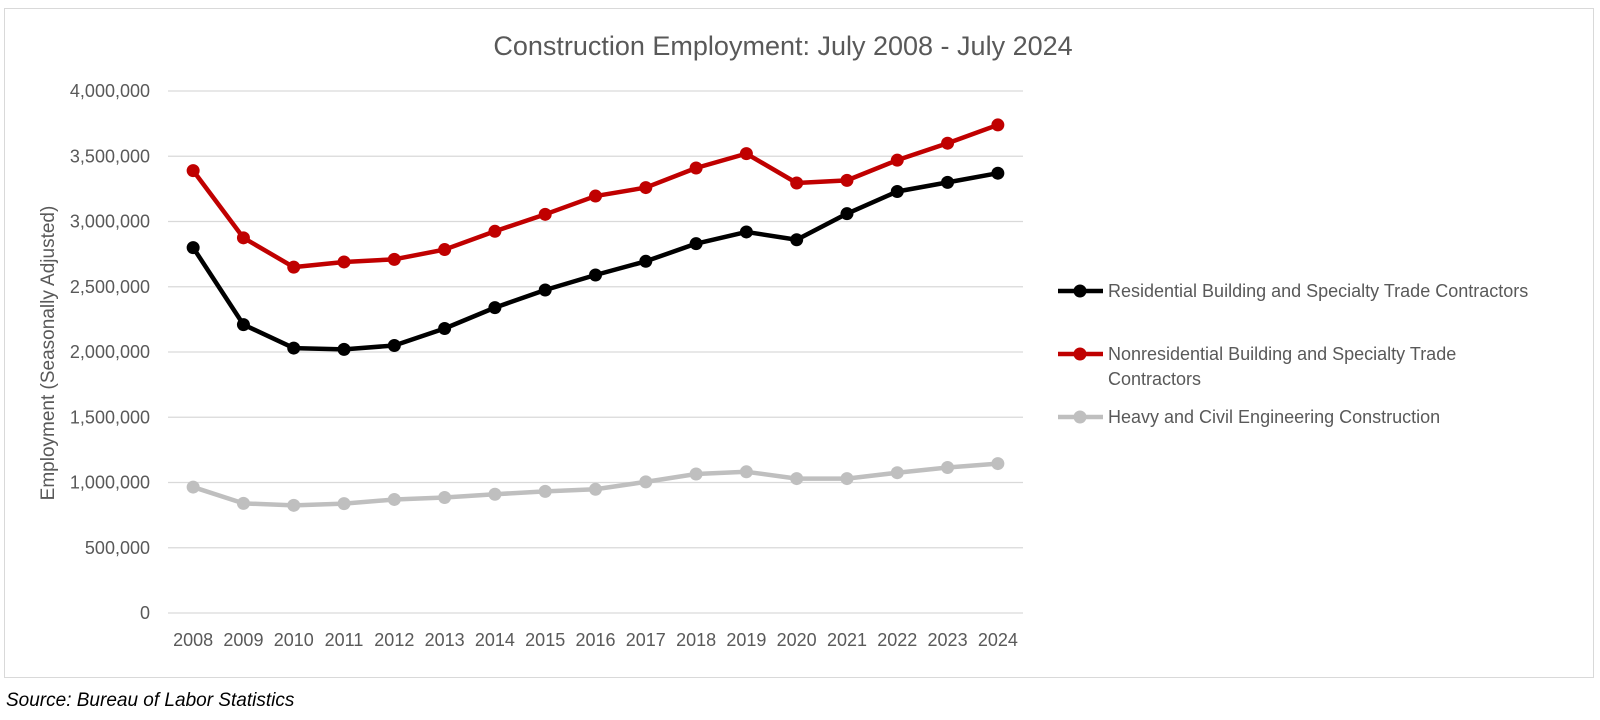 This screenshot has height=720, width=1600. Describe the element at coordinates (110, 222) in the screenshot. I see `y-tick-label: 3,000,000` at that location.